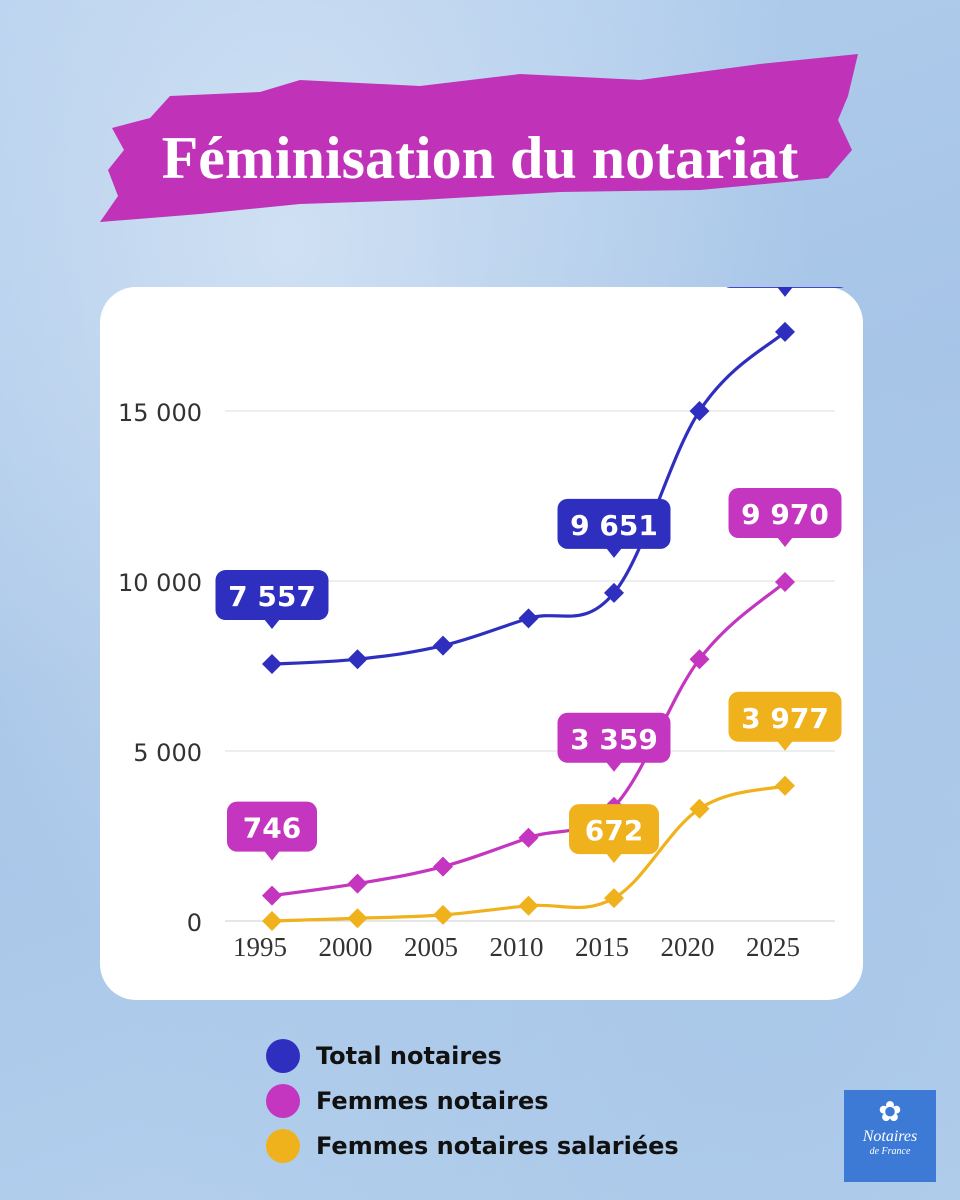 The image size is (960, 1200). I want to click on data-label-text: 746, so click(272, 828).